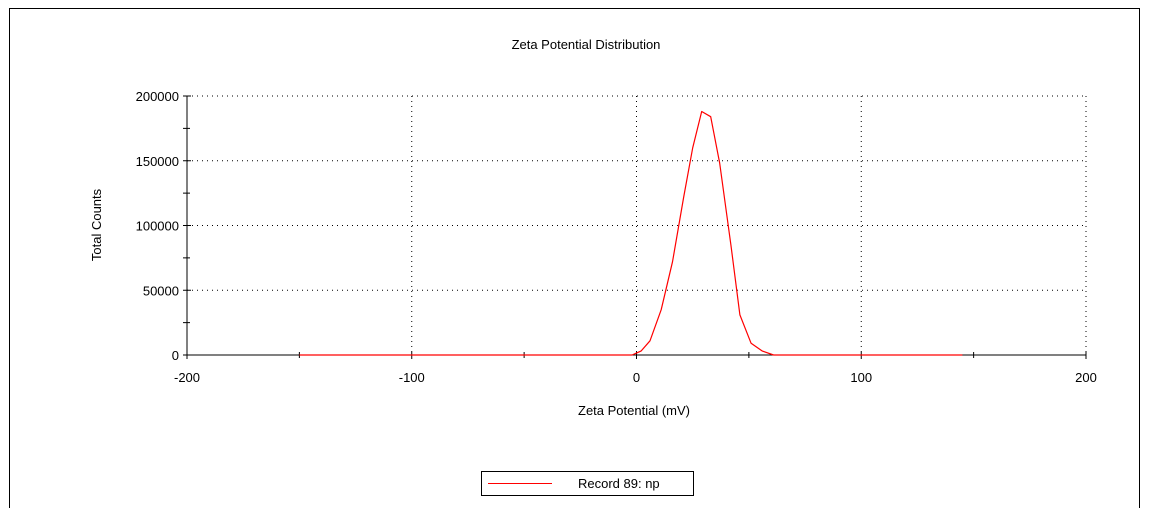  What do you see at coordinates (157, 226) in the screenshot?
I see `y-tick-label: 100000` at bounding box center [157, 226].